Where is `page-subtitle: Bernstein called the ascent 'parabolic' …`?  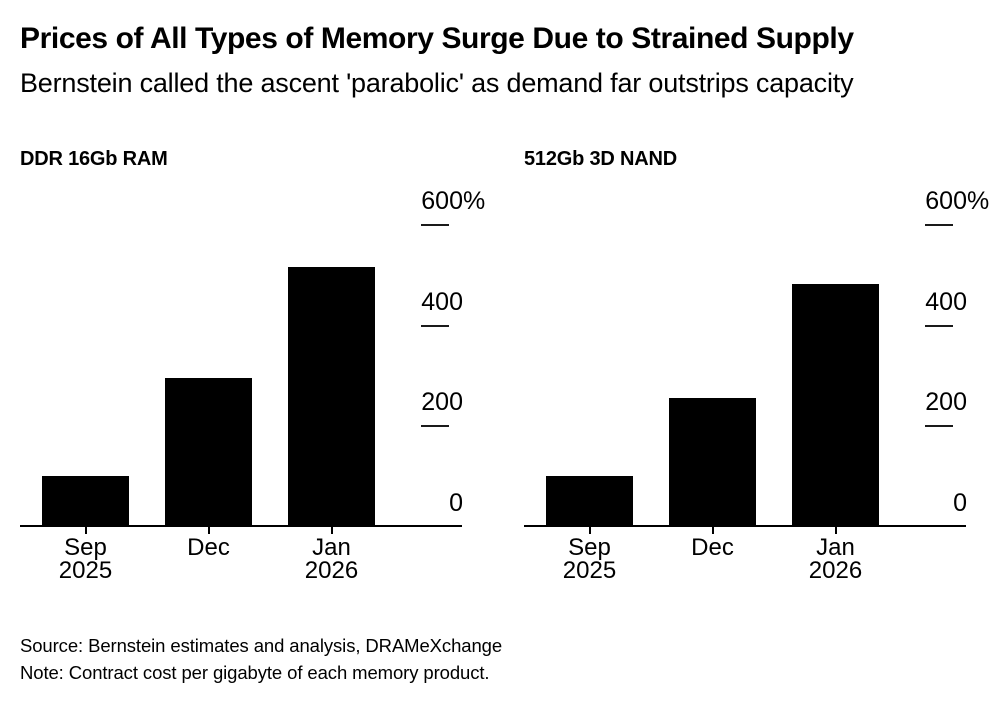
page-subtitle: Bernstein called the ascent 'parabolic' … is located at coordinates (437, 83).